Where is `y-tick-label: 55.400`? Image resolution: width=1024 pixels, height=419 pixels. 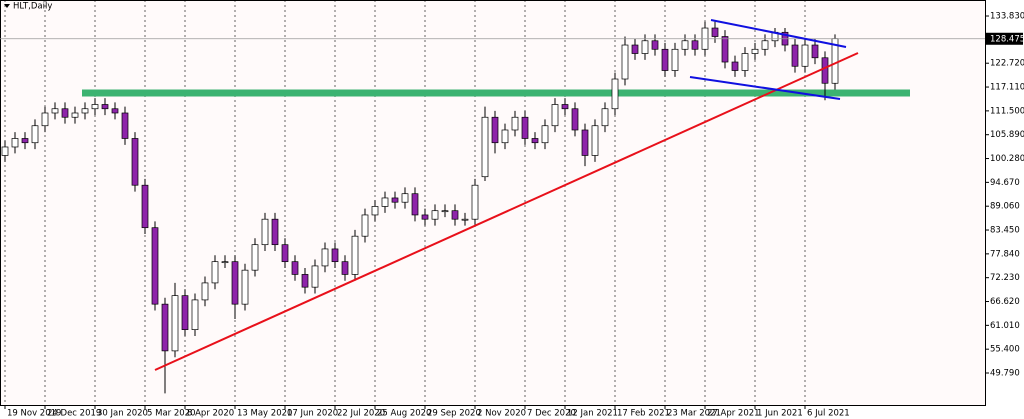
y-tick-label: 55.400 is located at coordinates (1005, 350).